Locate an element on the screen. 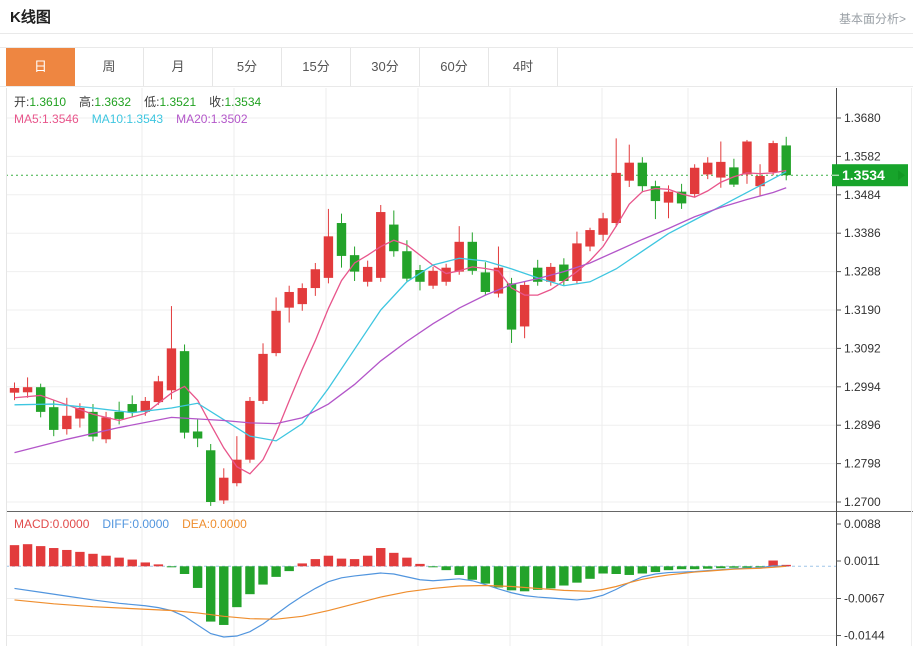  legend-item: 收:1.3534 is located at coordinates (235, 102).